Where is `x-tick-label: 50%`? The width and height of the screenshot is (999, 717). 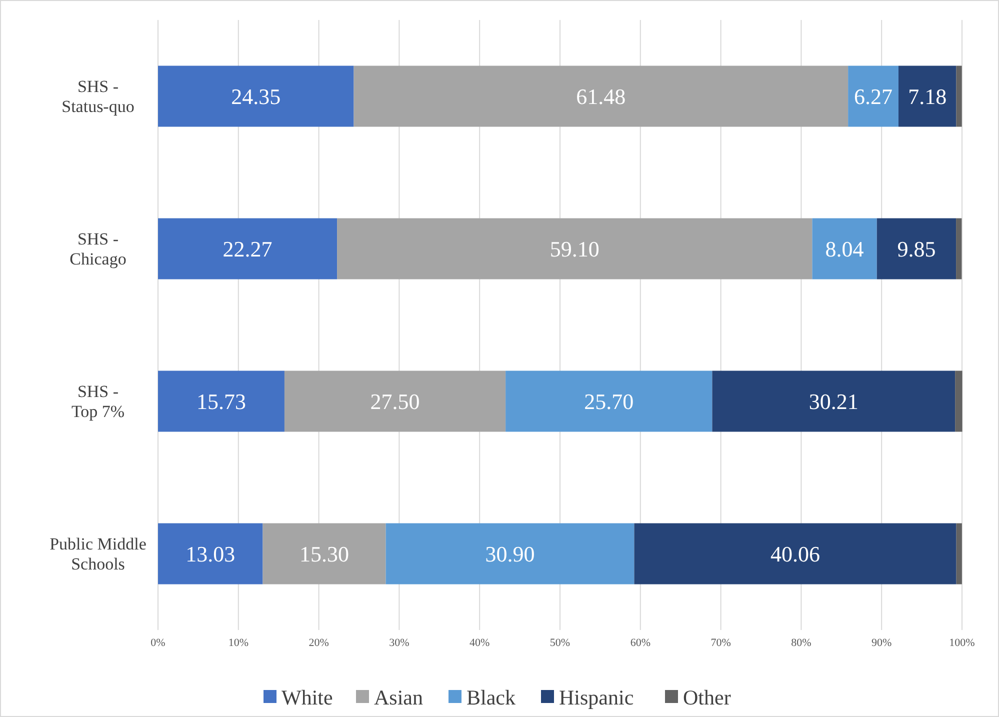 x-tick-label: 50% is located at coordinates (560, 642).